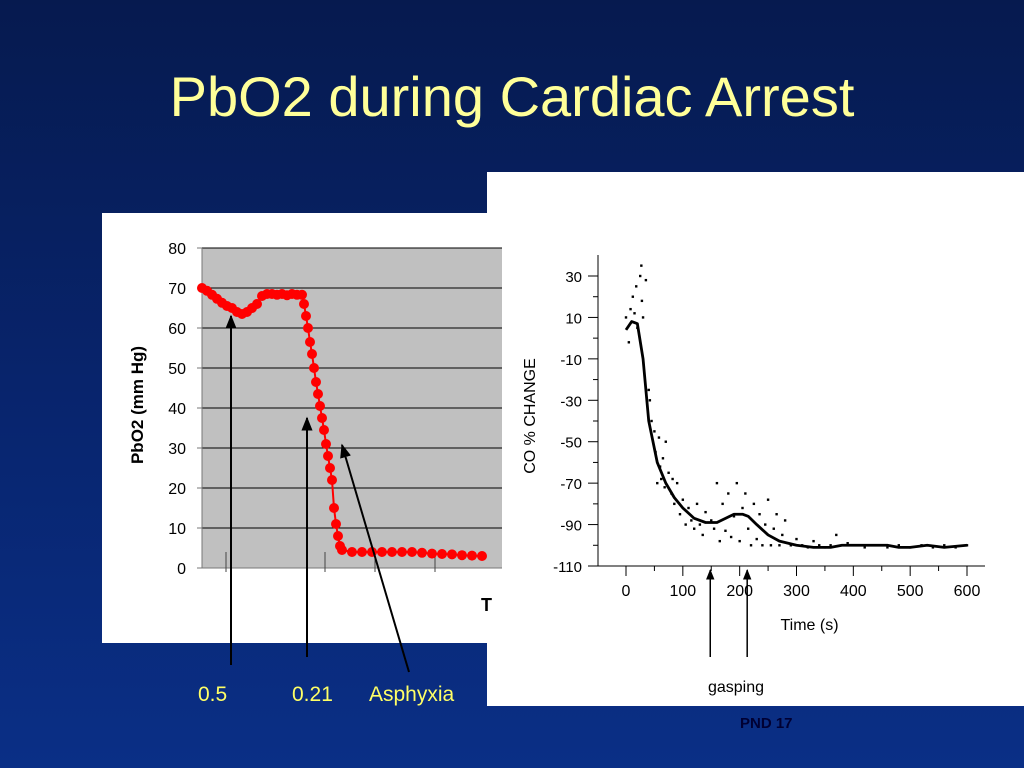 This screenshot has width=1024, height=768. What do you see at coordinates (736, 687) in the screenshot?
I see `gasping-label: gasping` at bounding box center [736, 687].